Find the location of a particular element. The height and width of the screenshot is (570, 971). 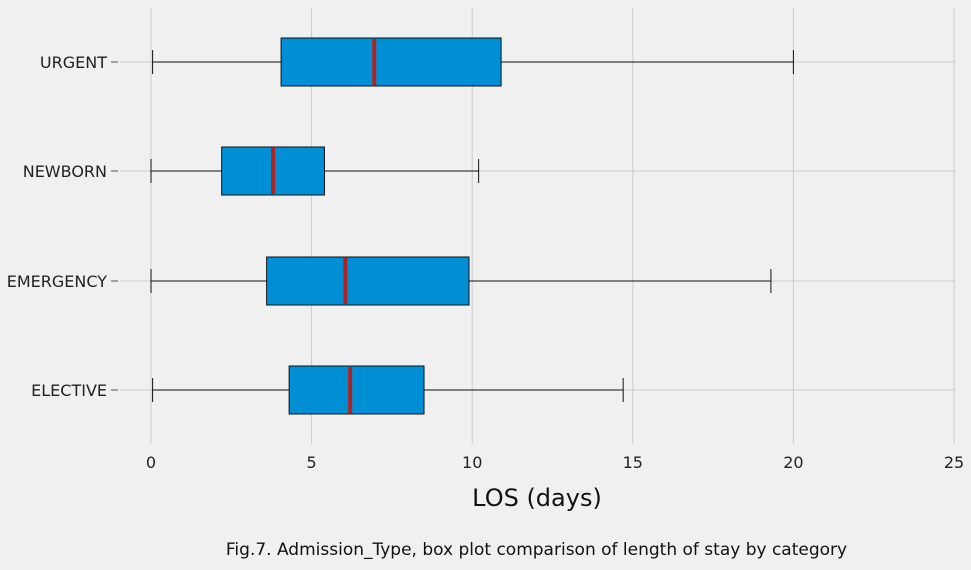

x-axis-label: LOS (days) is located at coordinates (537, 498).